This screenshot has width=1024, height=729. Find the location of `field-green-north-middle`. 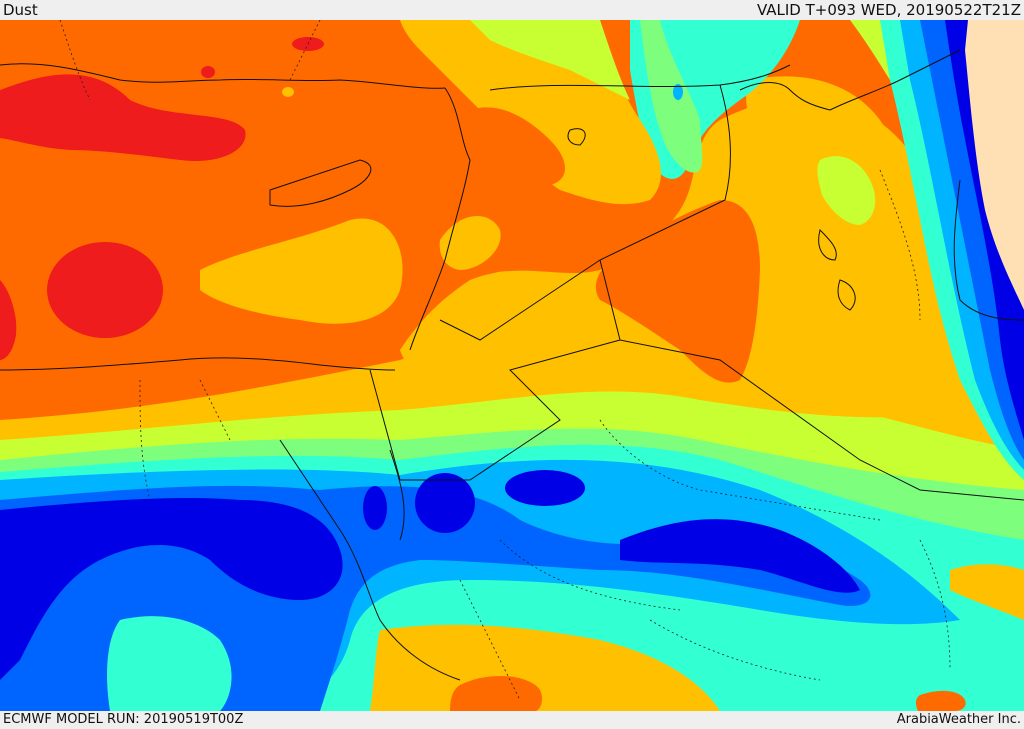

field-green-north-middle is located at coordinates (550, 60).